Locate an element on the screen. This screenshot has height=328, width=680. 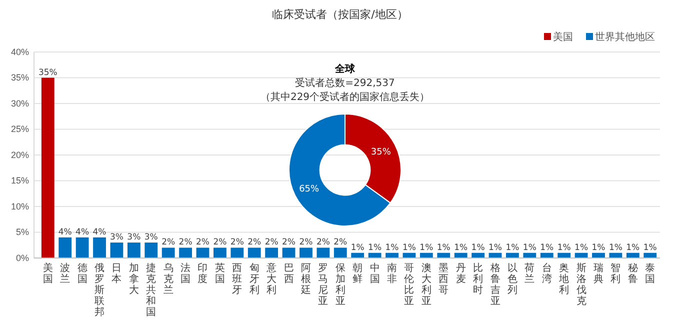
x-tick-label: 西班牙 is located at coordinates (237, 279).